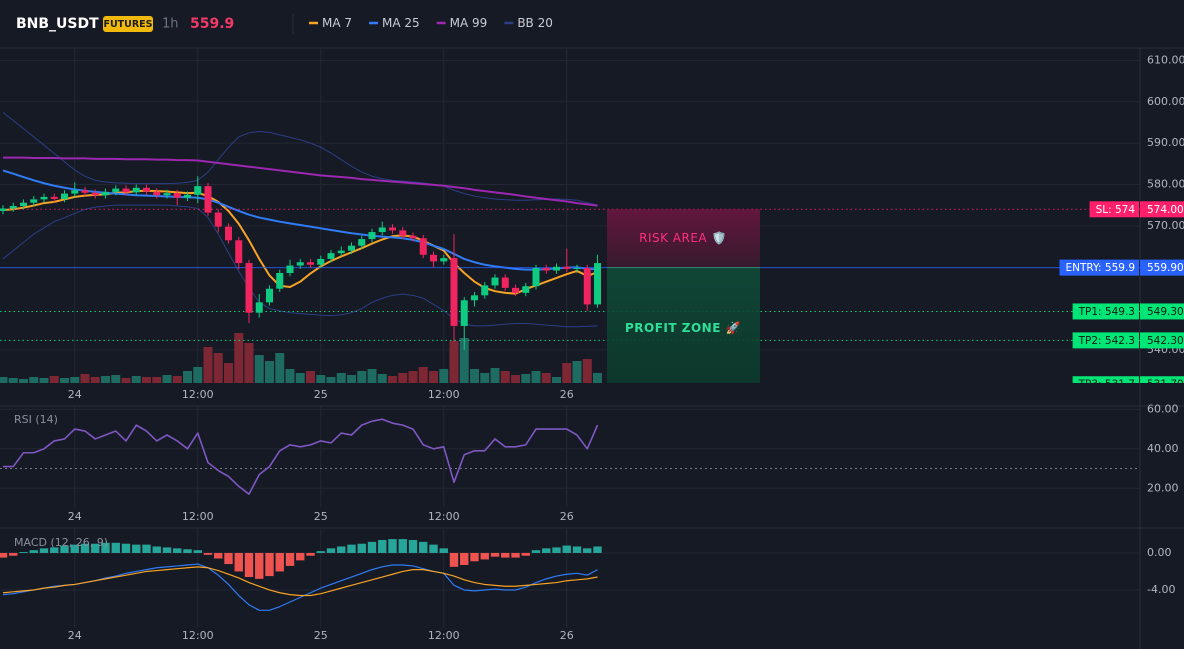 The height and width of the screenshot is (649, 1184). What do you see at coordinates (1106, 312) in the screenshot?
I see `level-tag: TP1: 549.3` at bounding box center [1106, 312].